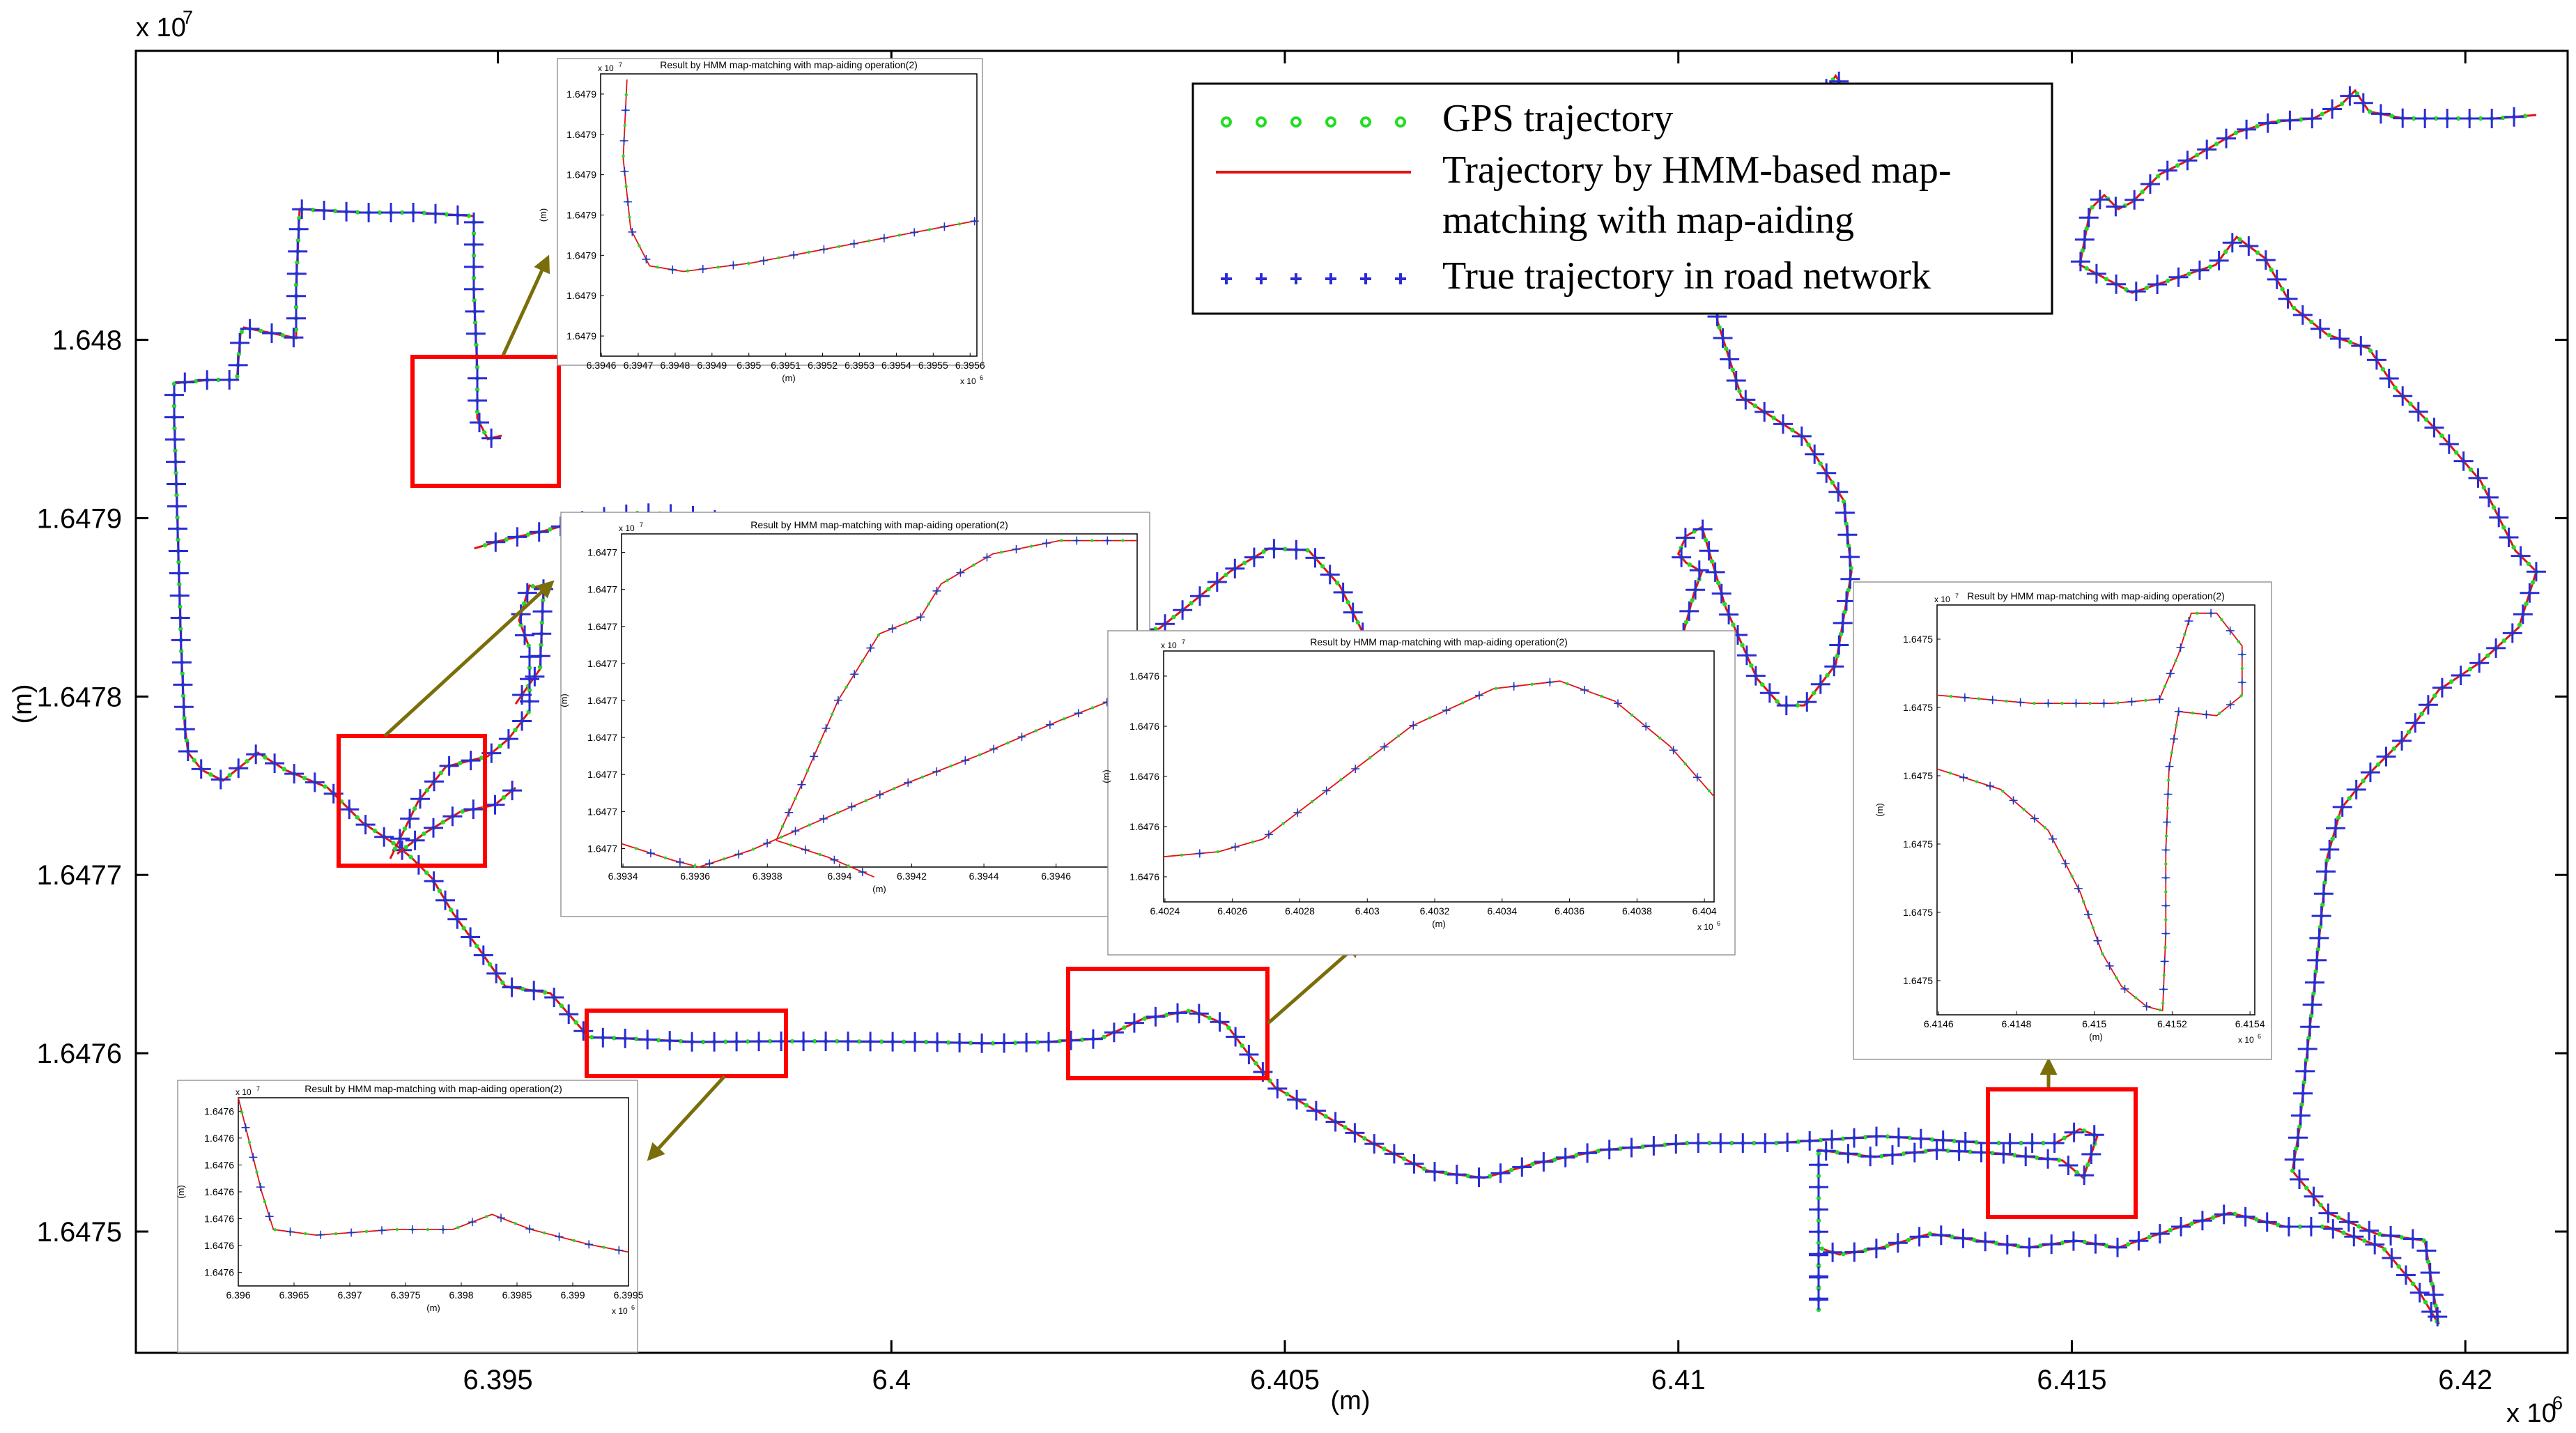 Image resolution: width=2576 pixels, height=1433 pixels. I want to click on x-tick-label: 6.395, so click(498, 1380).